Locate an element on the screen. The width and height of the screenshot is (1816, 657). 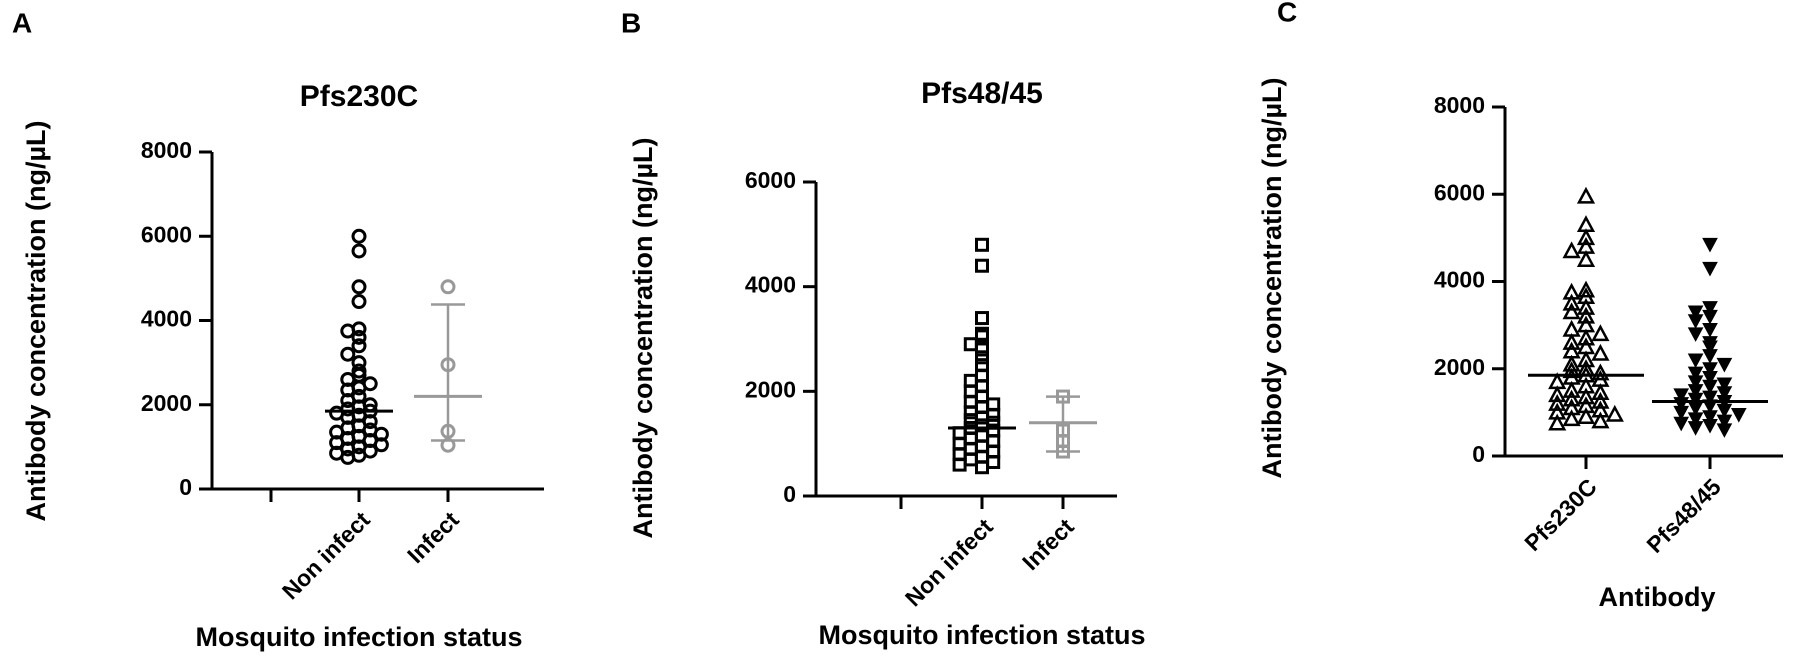
x-axis-label: Antibody is located at coordinates (1657, 597).